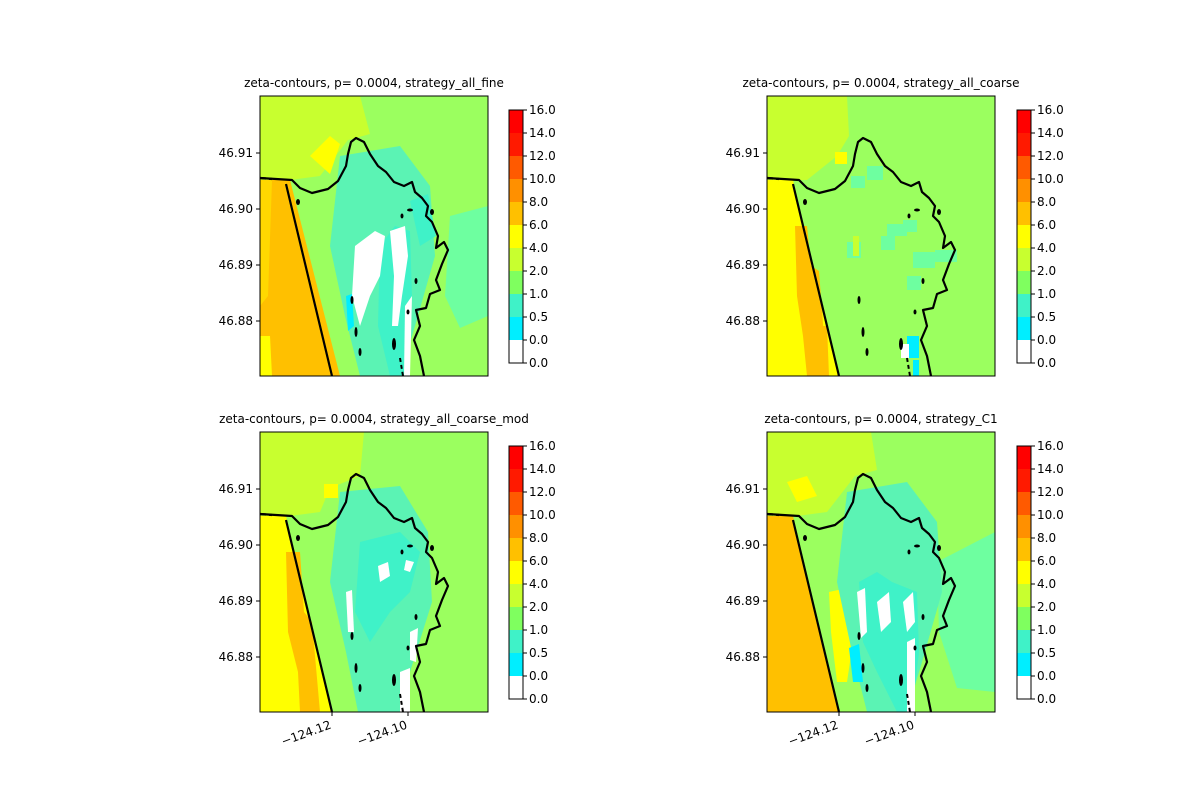 The image size is (1200, 800). What do you see at coordinates (851, 730) in the screenshot?
I see `x-axis-ticks: −124.12 −124.10` at bounding box center [851, 730].